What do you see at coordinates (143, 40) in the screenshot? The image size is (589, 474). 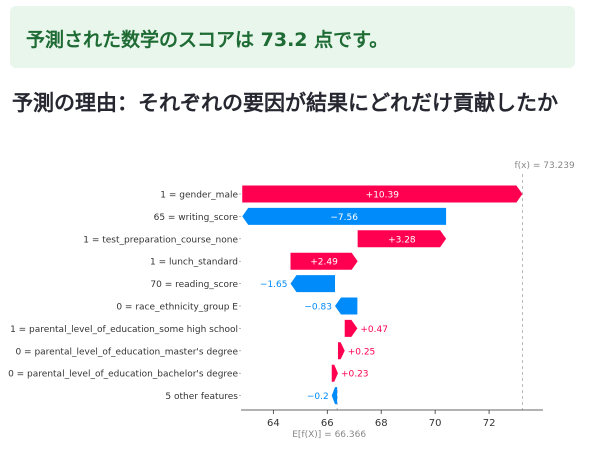 I see `prediction-text-before: 予測された数学のスコアは` at bounding box center [143, 40].